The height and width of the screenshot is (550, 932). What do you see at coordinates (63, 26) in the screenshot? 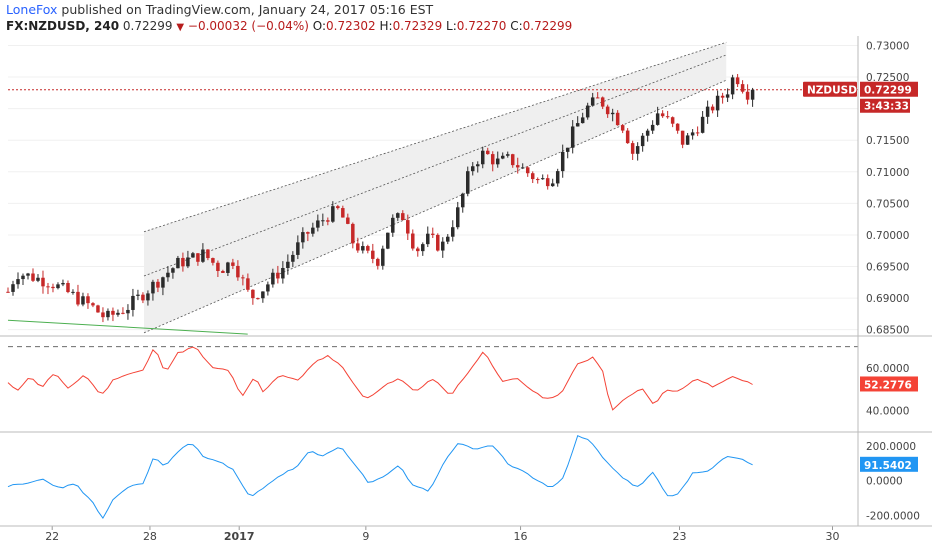
I see `symbol-title: FX:NZDUSD, 240` at bounding box center [63, 26].